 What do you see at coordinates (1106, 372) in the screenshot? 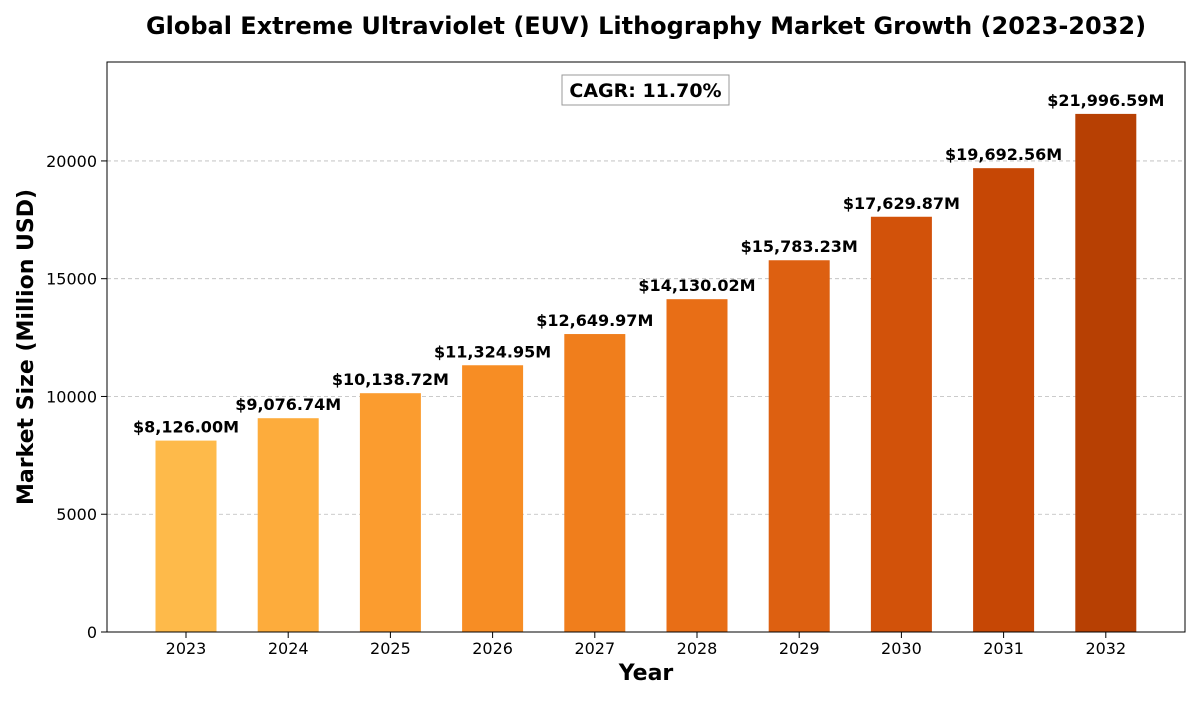
I see `bar-2032` at bounding box center [1106, 372].